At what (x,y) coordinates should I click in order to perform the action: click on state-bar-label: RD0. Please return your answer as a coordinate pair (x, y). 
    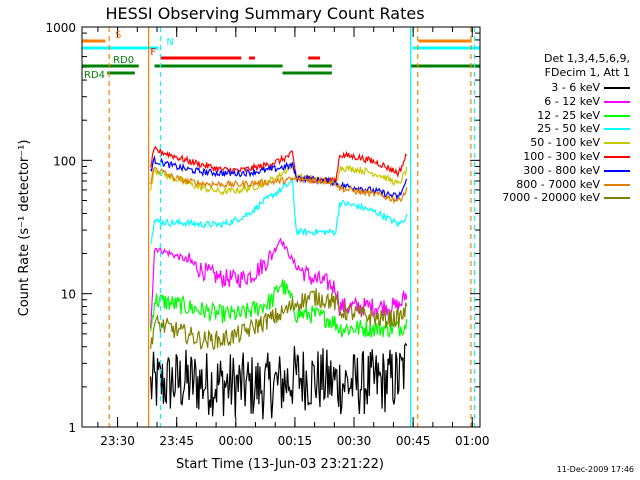
    Looking at the image, I should click on (123, 60).